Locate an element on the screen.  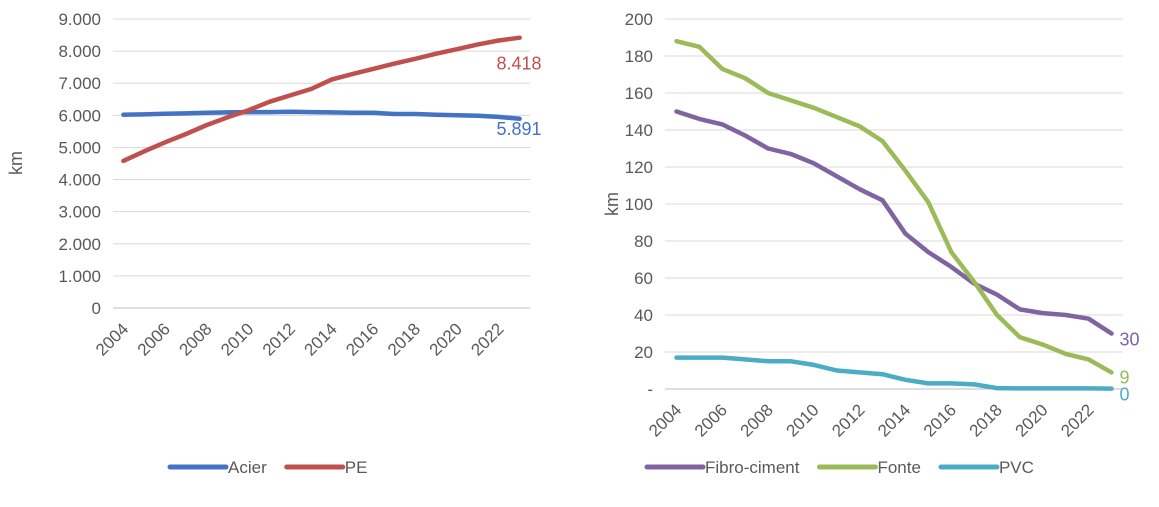
y-tick-label: 3.000 is located at coordinates (79, 212).